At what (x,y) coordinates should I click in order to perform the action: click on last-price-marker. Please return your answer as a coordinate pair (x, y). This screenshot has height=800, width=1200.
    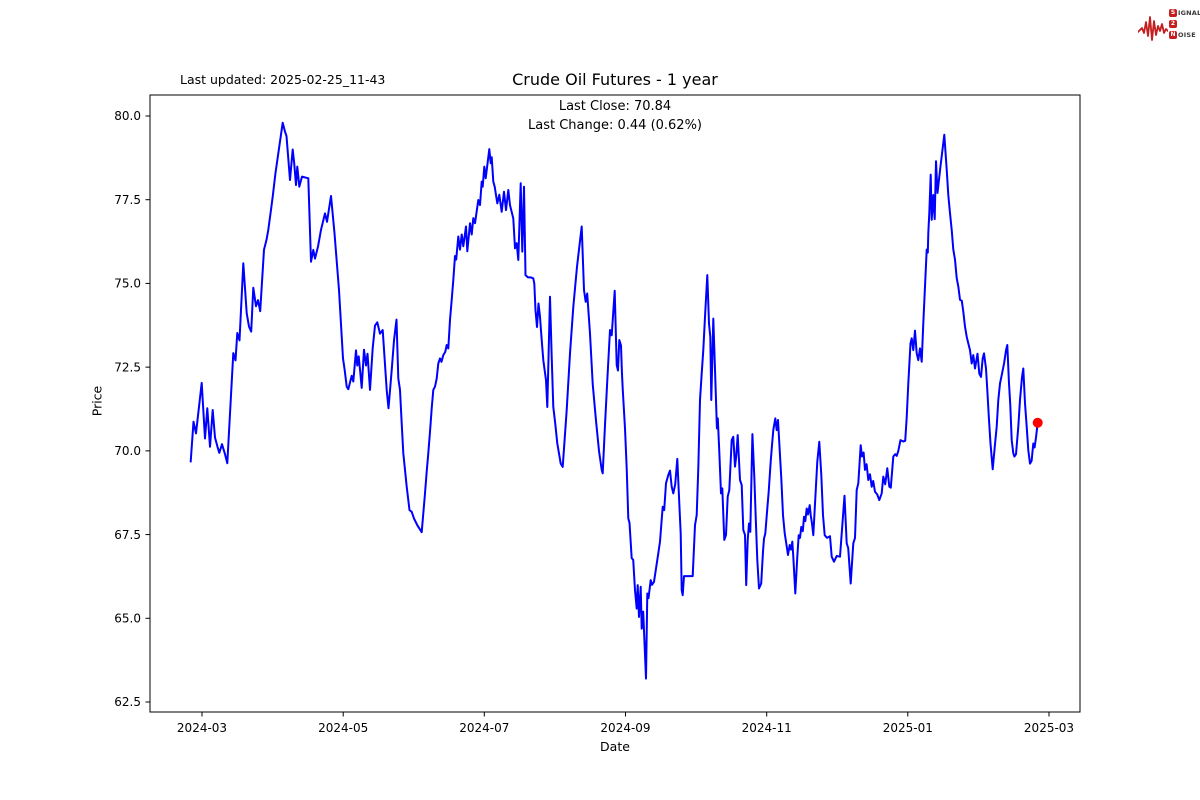
    Looking at the image, I should click on (1037, 422).